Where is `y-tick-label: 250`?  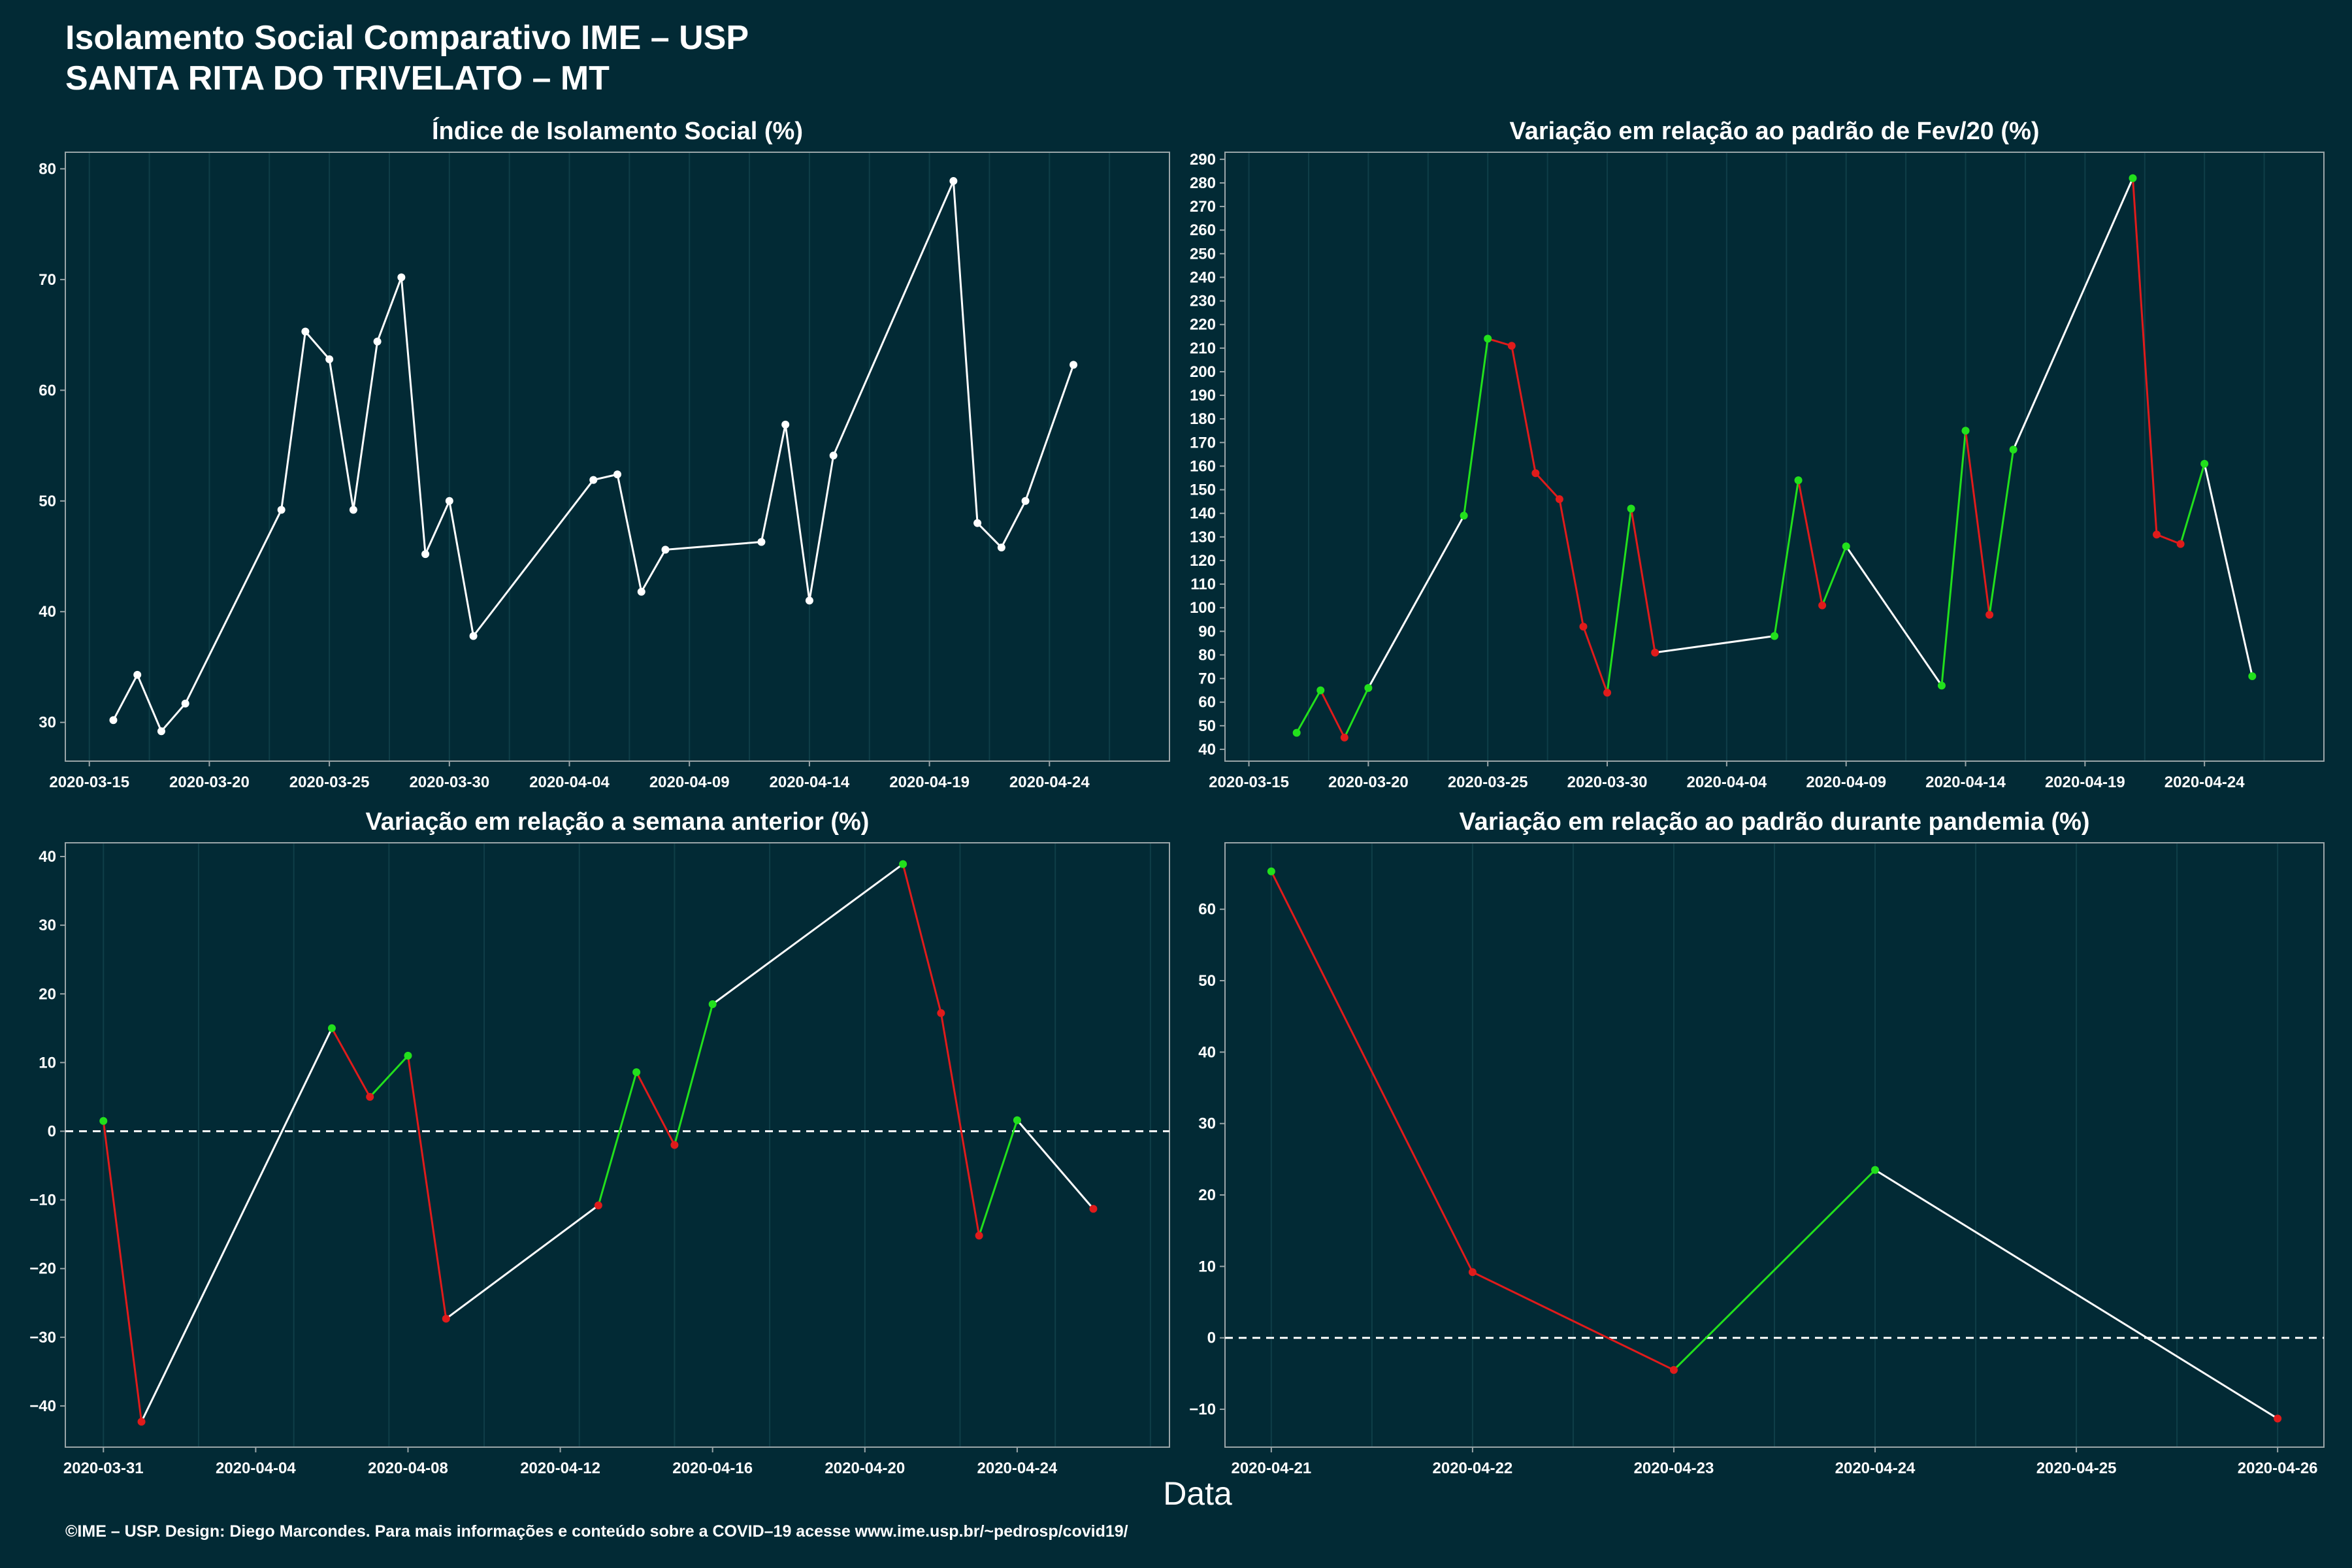
y-tick-label: 250 is located at coordinates (1203, 254).